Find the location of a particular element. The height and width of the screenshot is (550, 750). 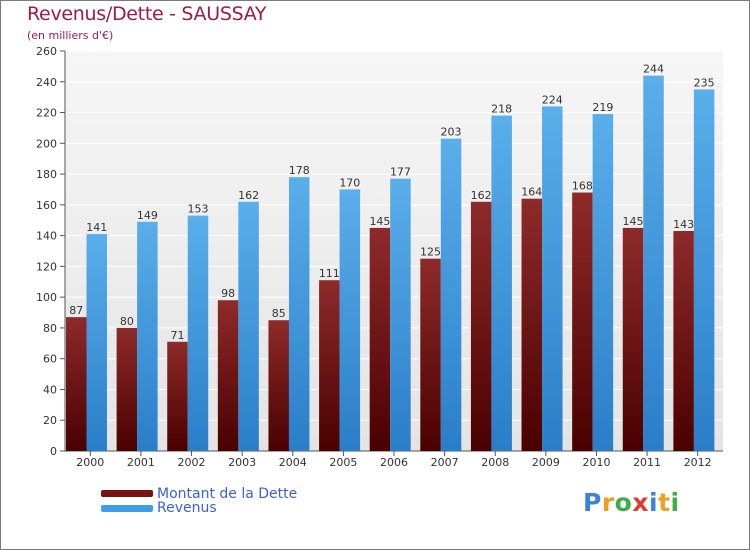

data-label-dette: 164 is located at coordinates (531, 192).